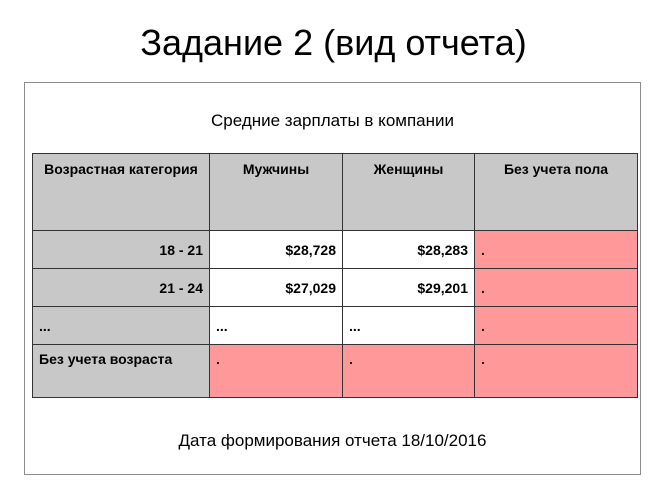 The width and height of the screenshot is (667, 495). I want to click on table-row: 18 - 21 $28,728 $28,283 ., so click(335, 249).